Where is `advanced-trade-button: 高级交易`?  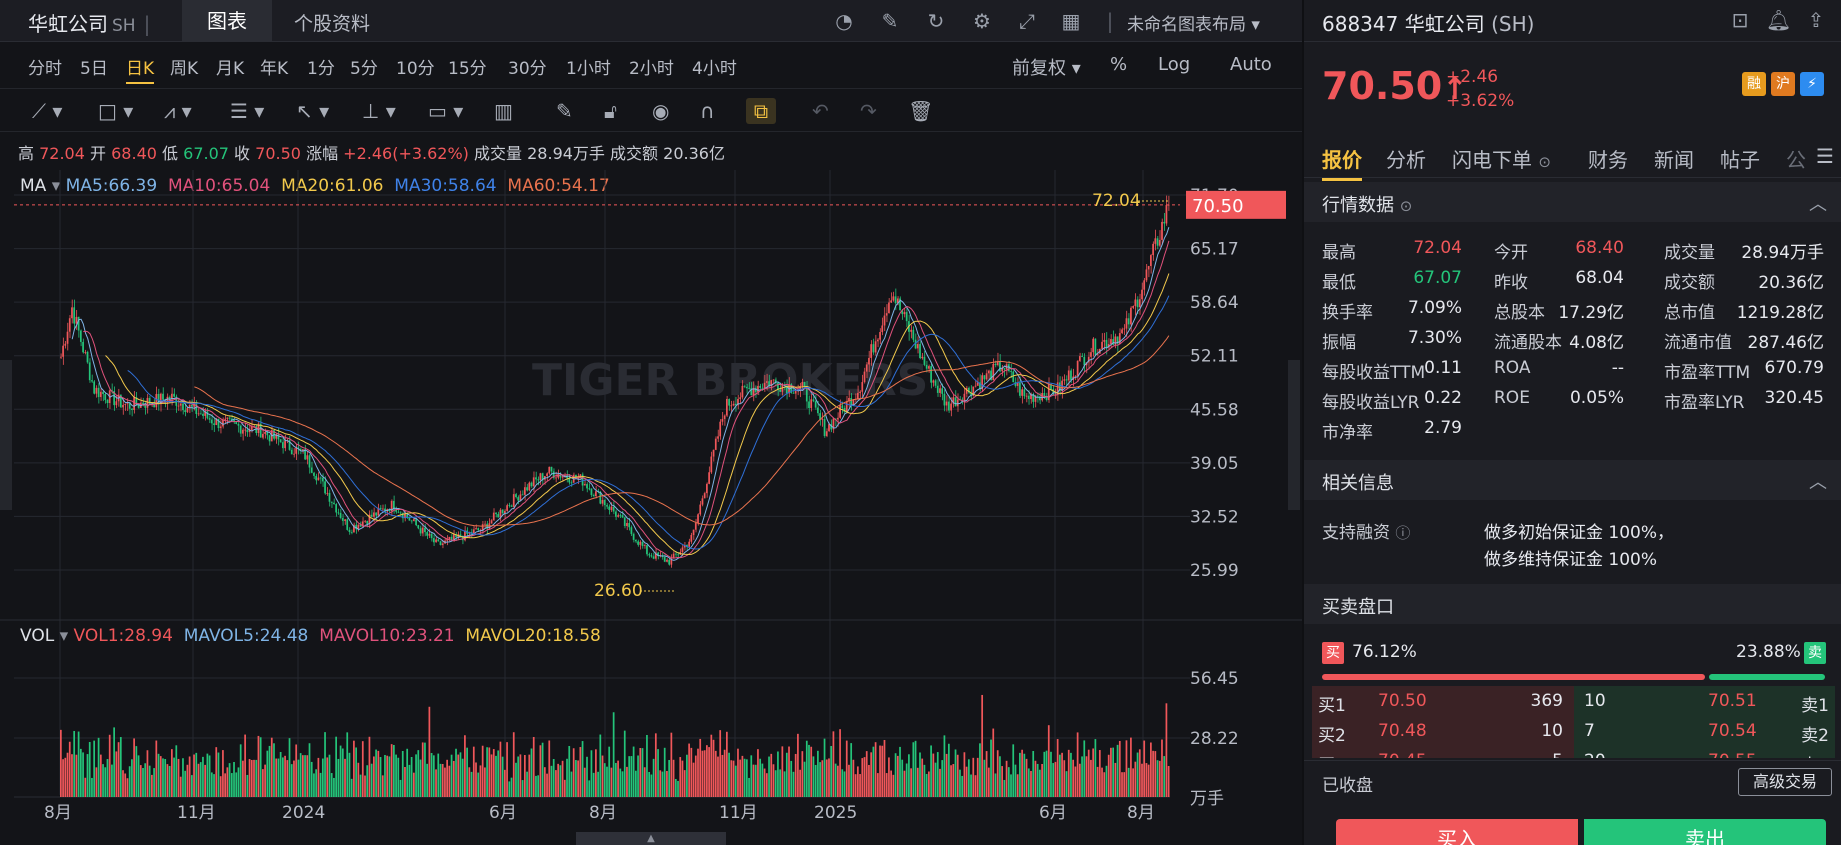 advanced-trade-button: 高级交易 is located at coordinates (1785, 782).